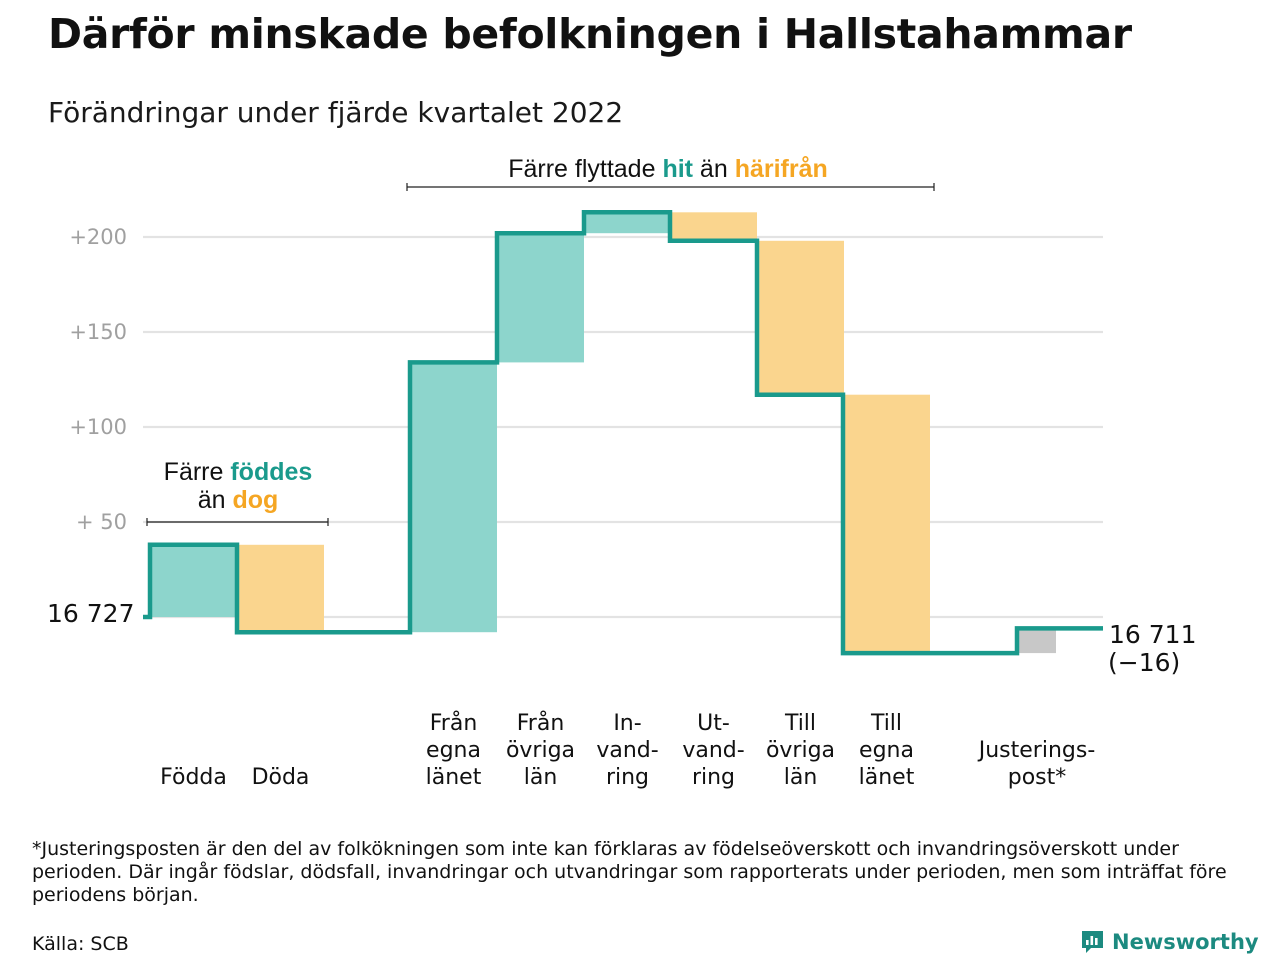 Image resolution: width=1280 pixels, height=960 pixels. Describe the element at coordinates (713, 226) in the screenshot. I see `bar-utvandring` at that location.